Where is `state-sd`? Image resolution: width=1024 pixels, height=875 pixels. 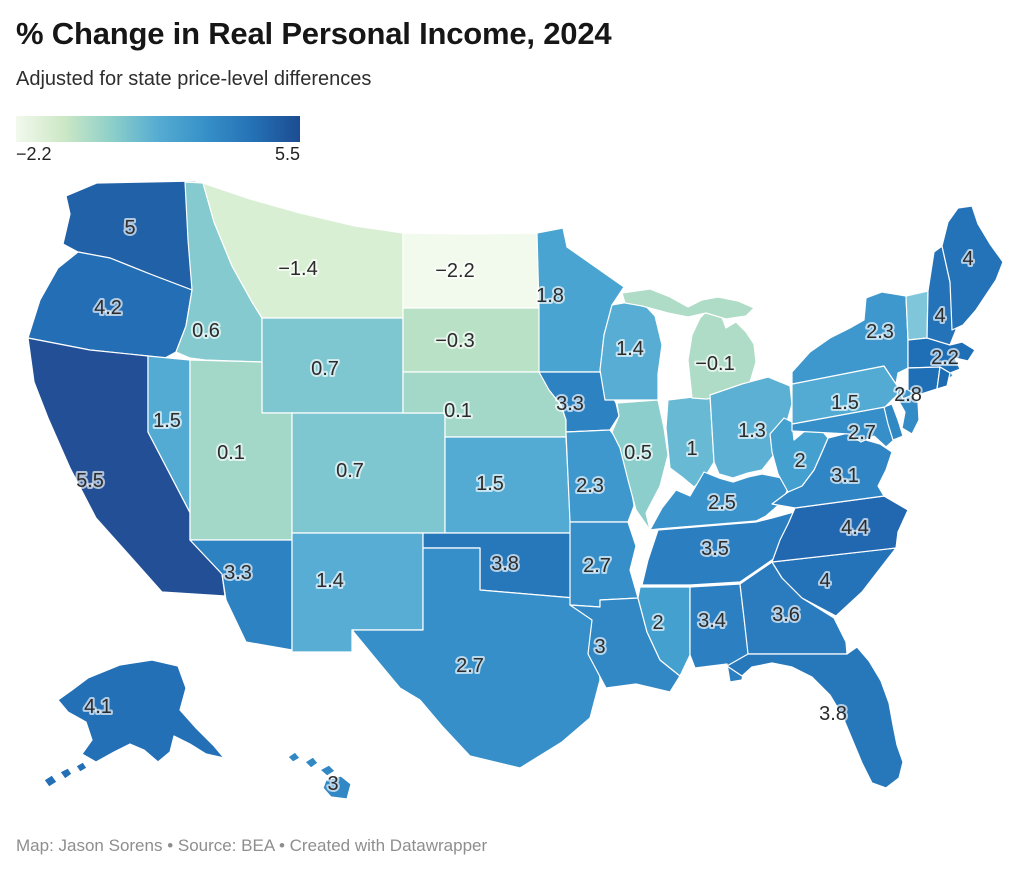 state-sd is located at coordinates (472, 340).